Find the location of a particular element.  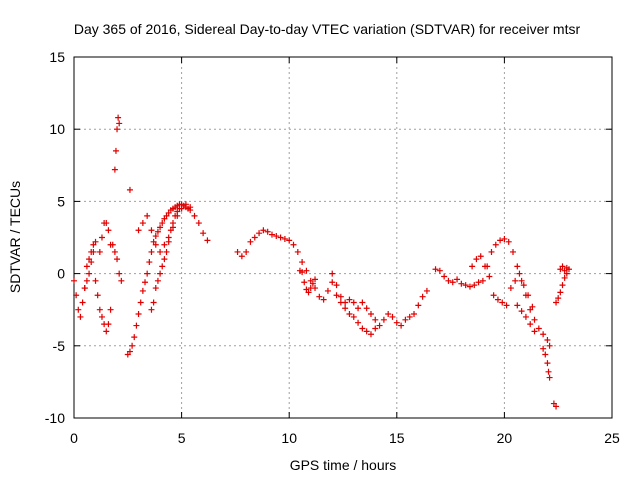

y-tick-label: -10 is located at coordinates (55, 418).